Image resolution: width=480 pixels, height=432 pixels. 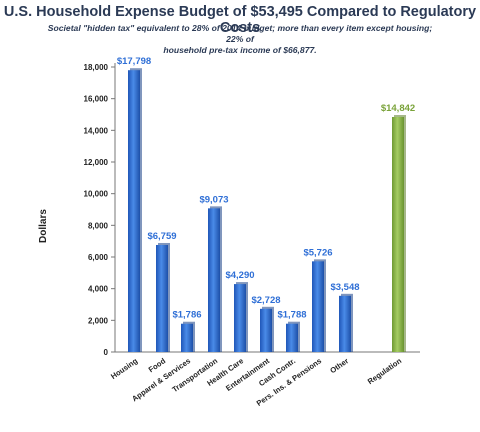 I want to click on y-tick-label: 18,000, so click(x=96, y=67).